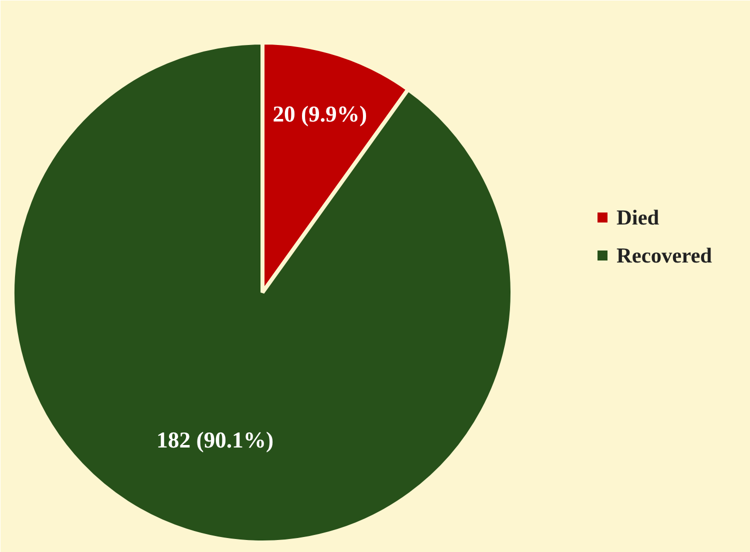 Image resolution: width=750 pixels, height=552 pixels. Describe the element at coordinates (664, 256) in the screenshot. I see `legend-label: Recovered` at that location.